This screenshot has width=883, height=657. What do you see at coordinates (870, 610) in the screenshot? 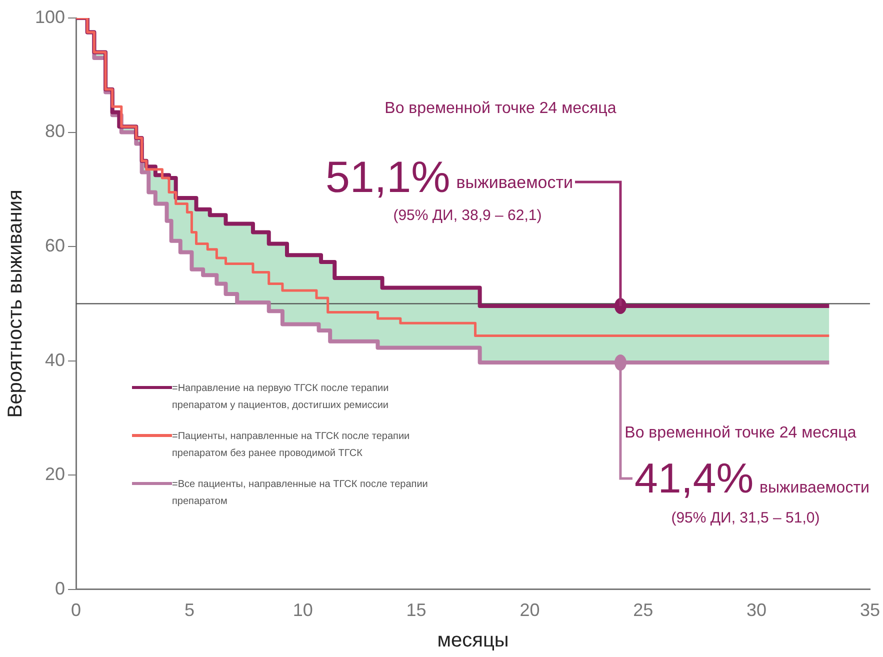
I see `x-tick-label: 35` at bounding box center [870, 610].